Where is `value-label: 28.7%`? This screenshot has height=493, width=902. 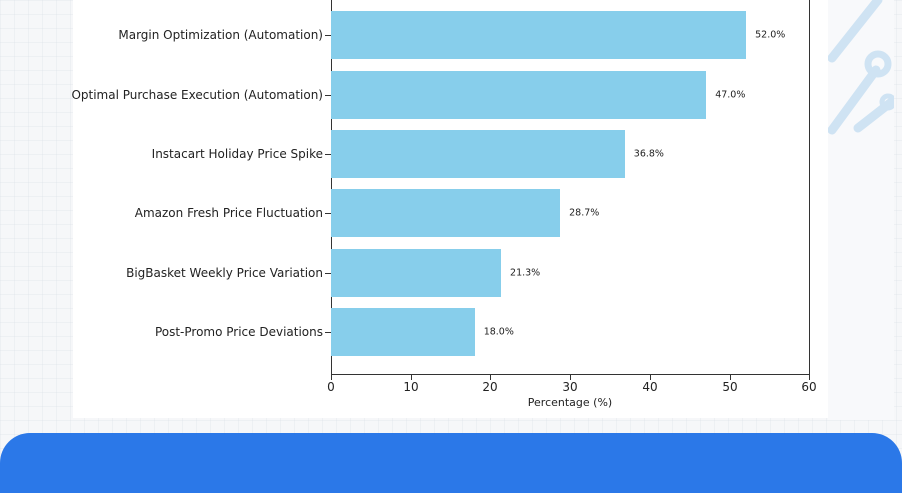
value-label: 28.7% is located at coordinates (584, 213).